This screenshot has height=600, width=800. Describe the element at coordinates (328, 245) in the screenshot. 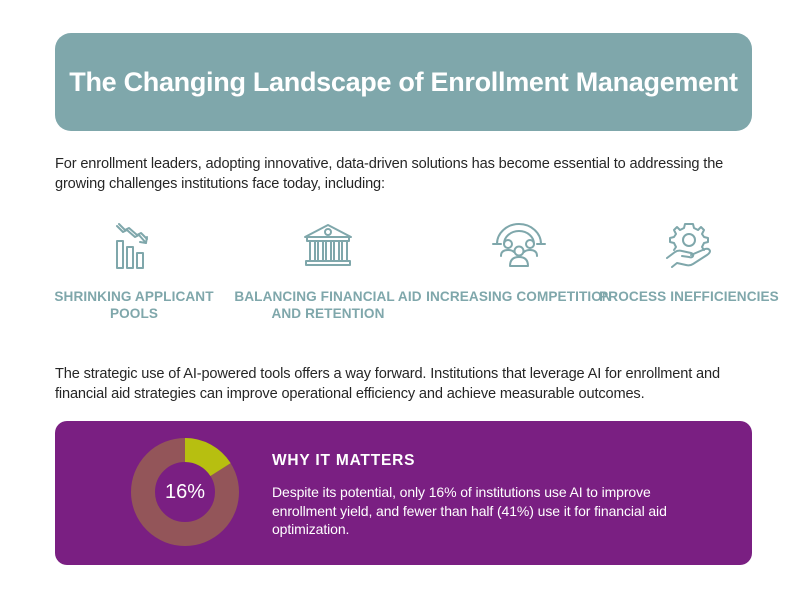

I see `bank-building-icon` at that location.